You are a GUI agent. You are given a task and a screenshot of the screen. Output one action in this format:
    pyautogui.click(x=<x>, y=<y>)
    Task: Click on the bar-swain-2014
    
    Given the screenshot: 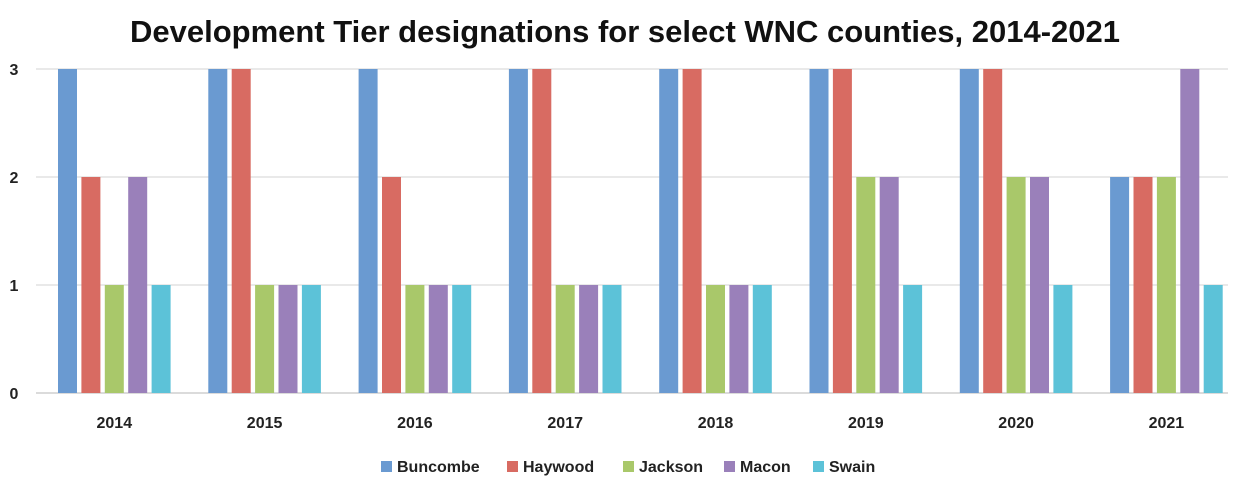 What is the action you would take?
    pyautogui.click(x=161, y=339)
    